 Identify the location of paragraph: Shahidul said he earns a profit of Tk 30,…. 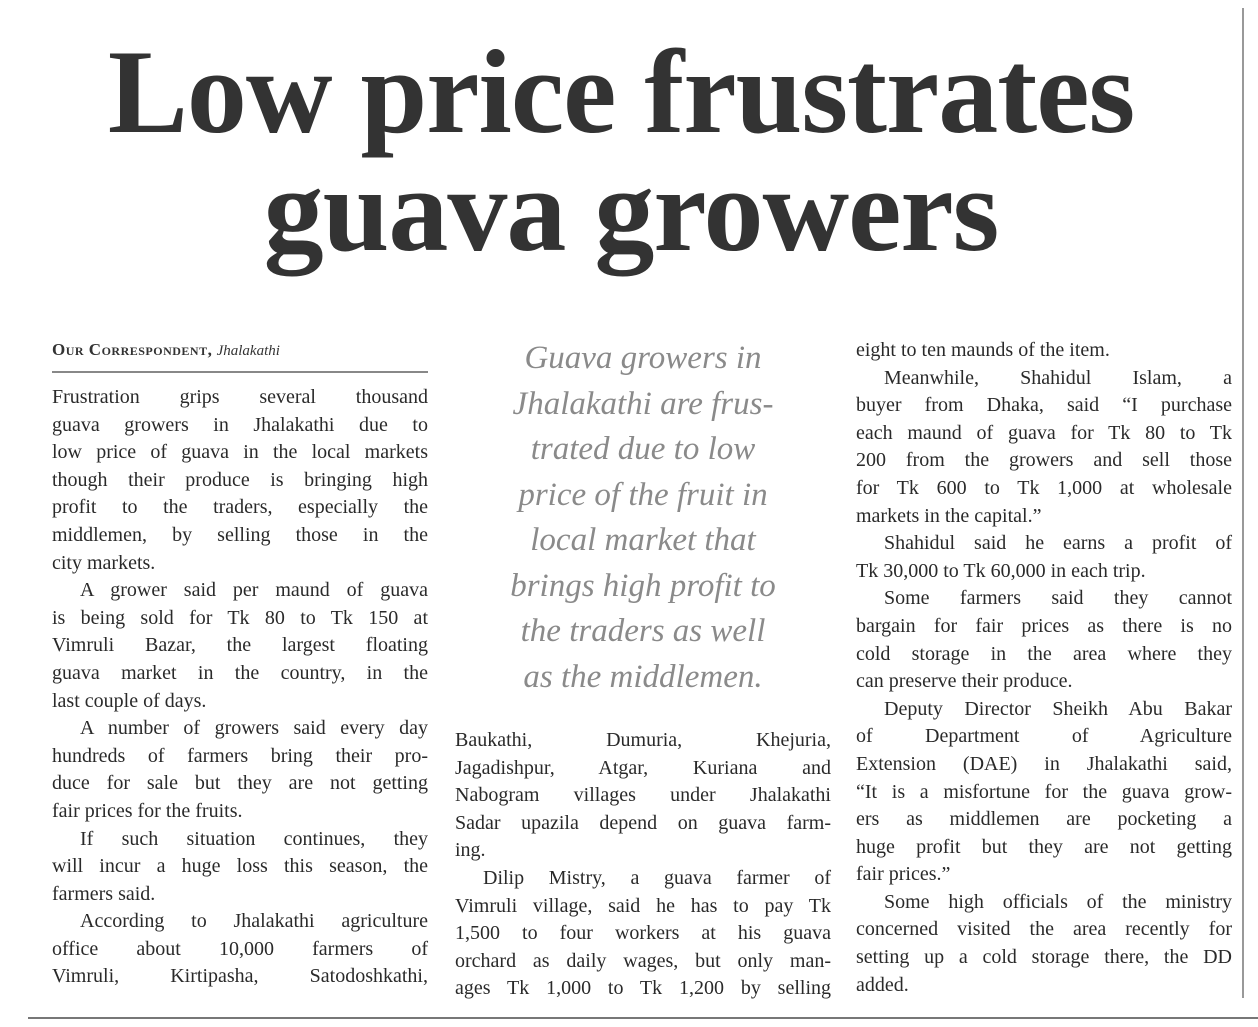
(1044, 557).